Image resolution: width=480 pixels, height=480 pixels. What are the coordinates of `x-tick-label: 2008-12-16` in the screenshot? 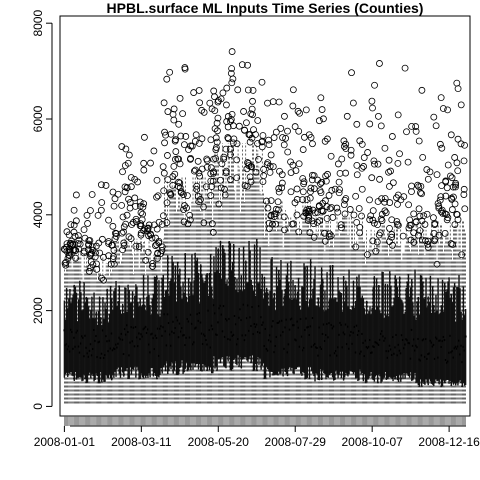 It's located at (449, 442).